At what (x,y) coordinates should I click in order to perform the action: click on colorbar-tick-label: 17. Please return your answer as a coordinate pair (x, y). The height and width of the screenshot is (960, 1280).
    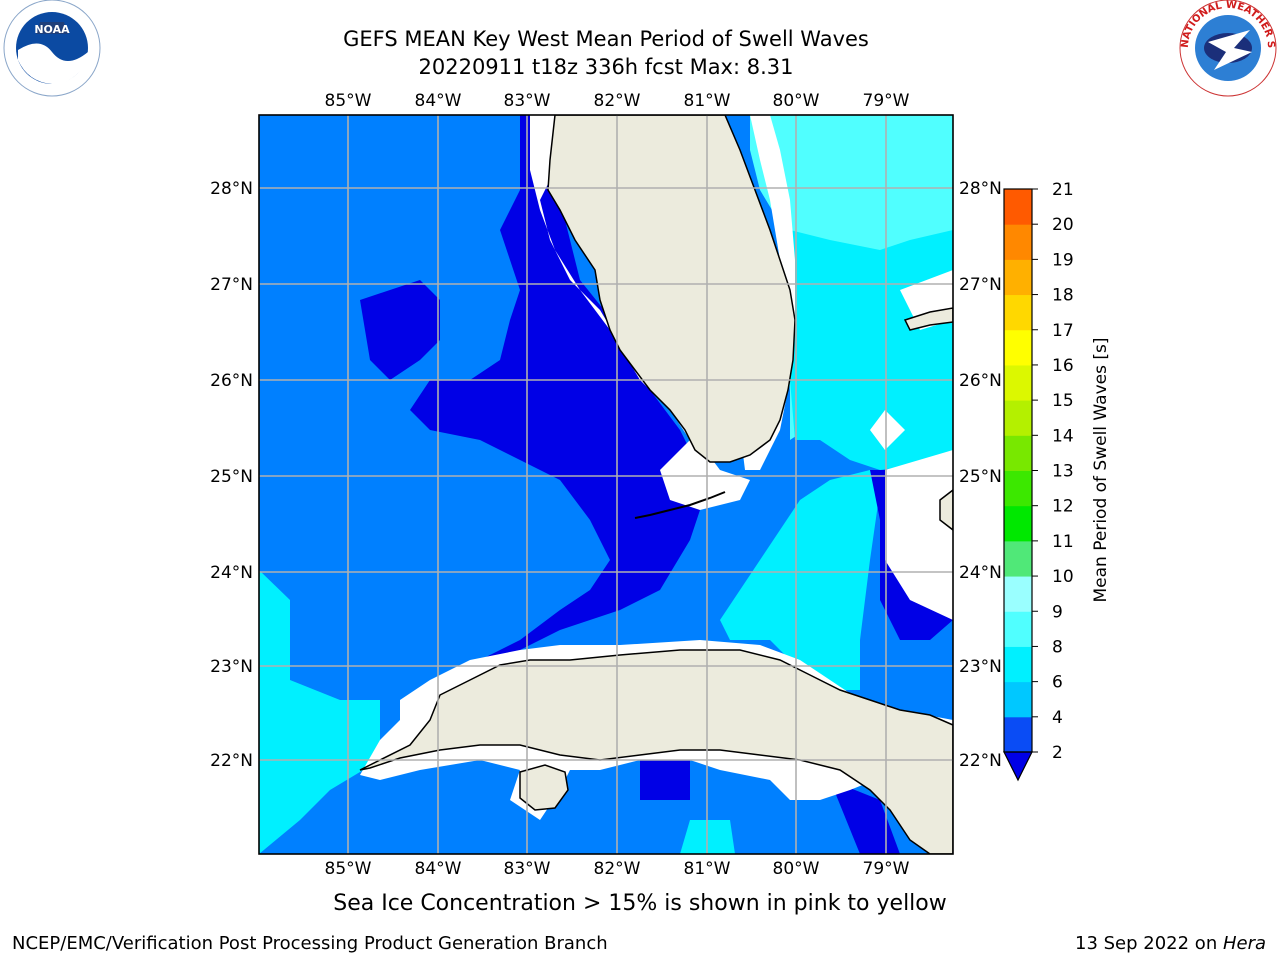
    Looking at the image, I should click on (1063, 331).